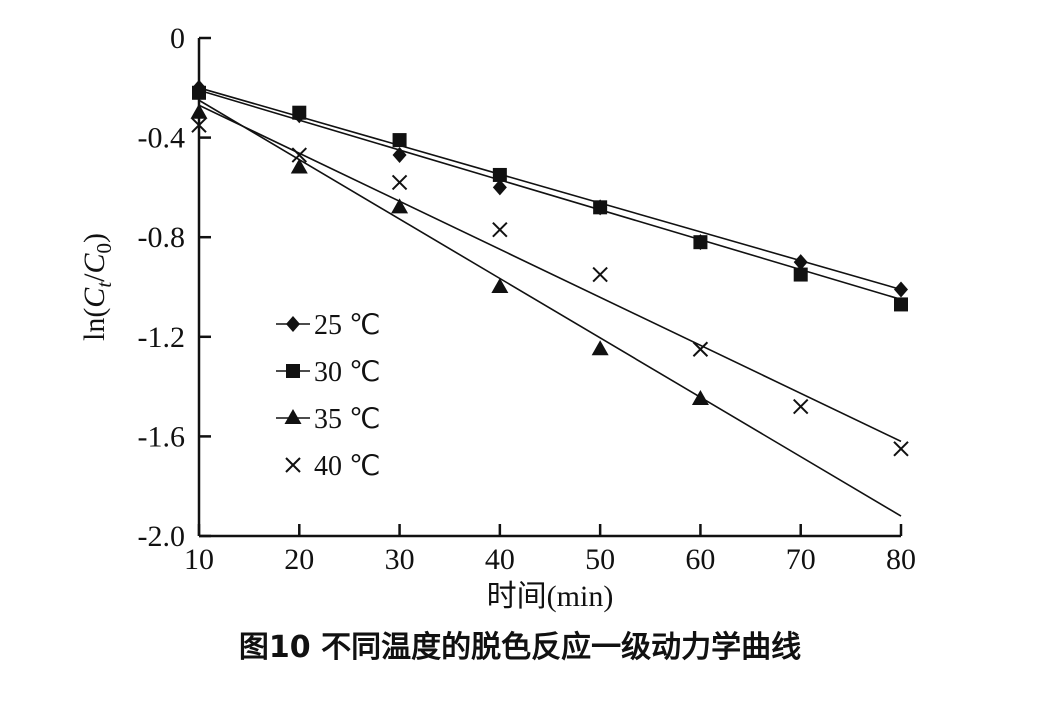 This screenshot has width=1040, height=704. Describe the element at coordinates (328, 396) in the screenshot. I see `legend: 25 ℃ 30 ℃ 35 ℃ 40 ℃` at that location.